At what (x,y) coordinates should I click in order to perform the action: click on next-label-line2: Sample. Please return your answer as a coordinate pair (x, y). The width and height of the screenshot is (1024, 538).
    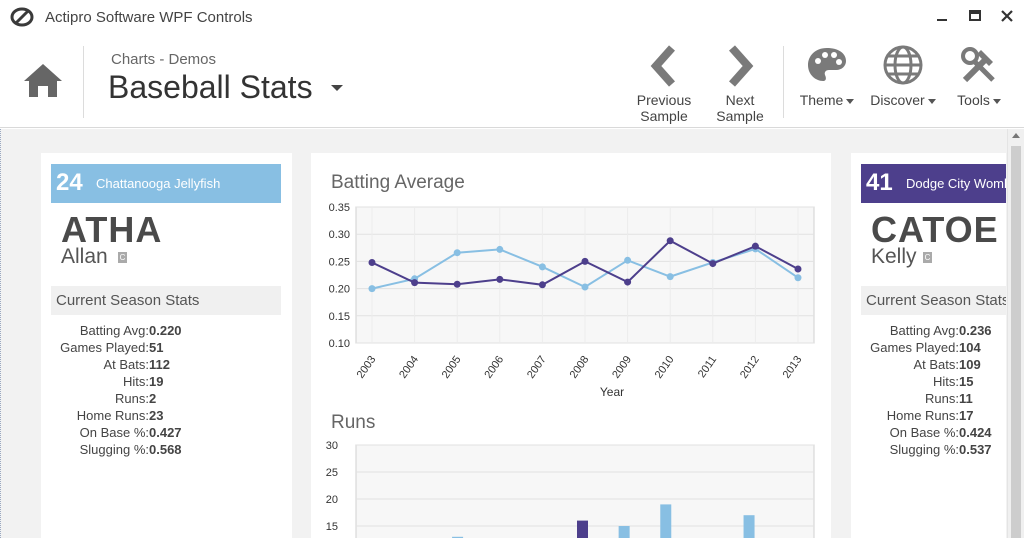
    Looking at the image, I should click on (740, 116).